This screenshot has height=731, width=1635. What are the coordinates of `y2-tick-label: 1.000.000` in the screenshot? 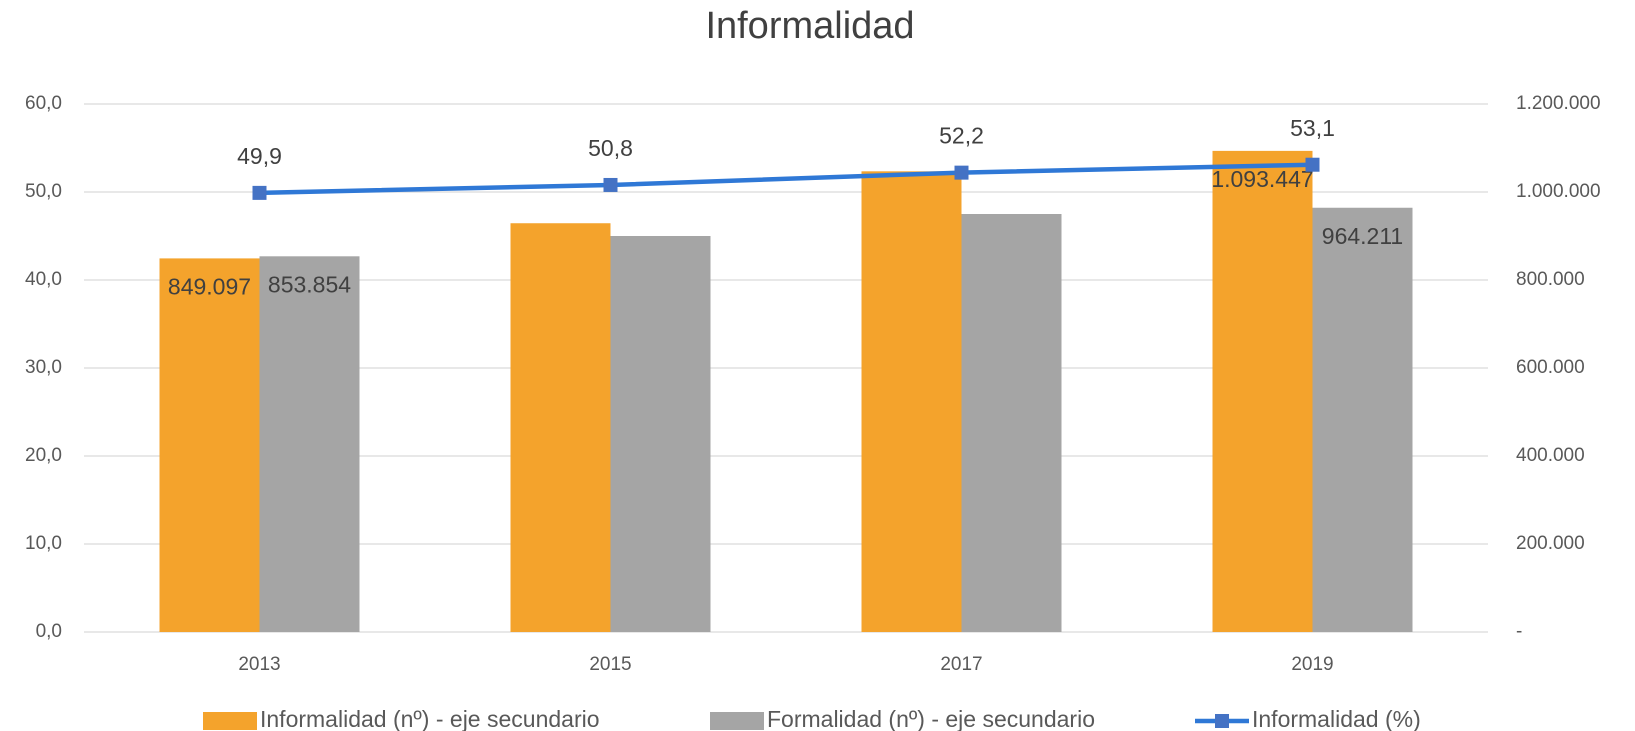 It's located at (1558, 191).